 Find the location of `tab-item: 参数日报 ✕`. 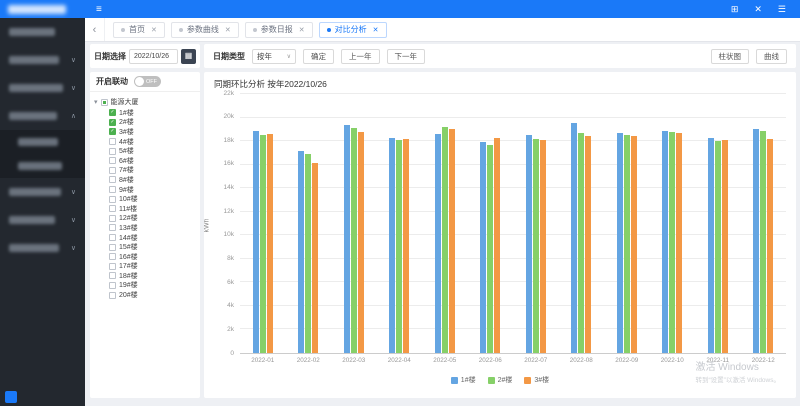

tab-item: 参数日报 ✕ is located at coordinates (278, 29).